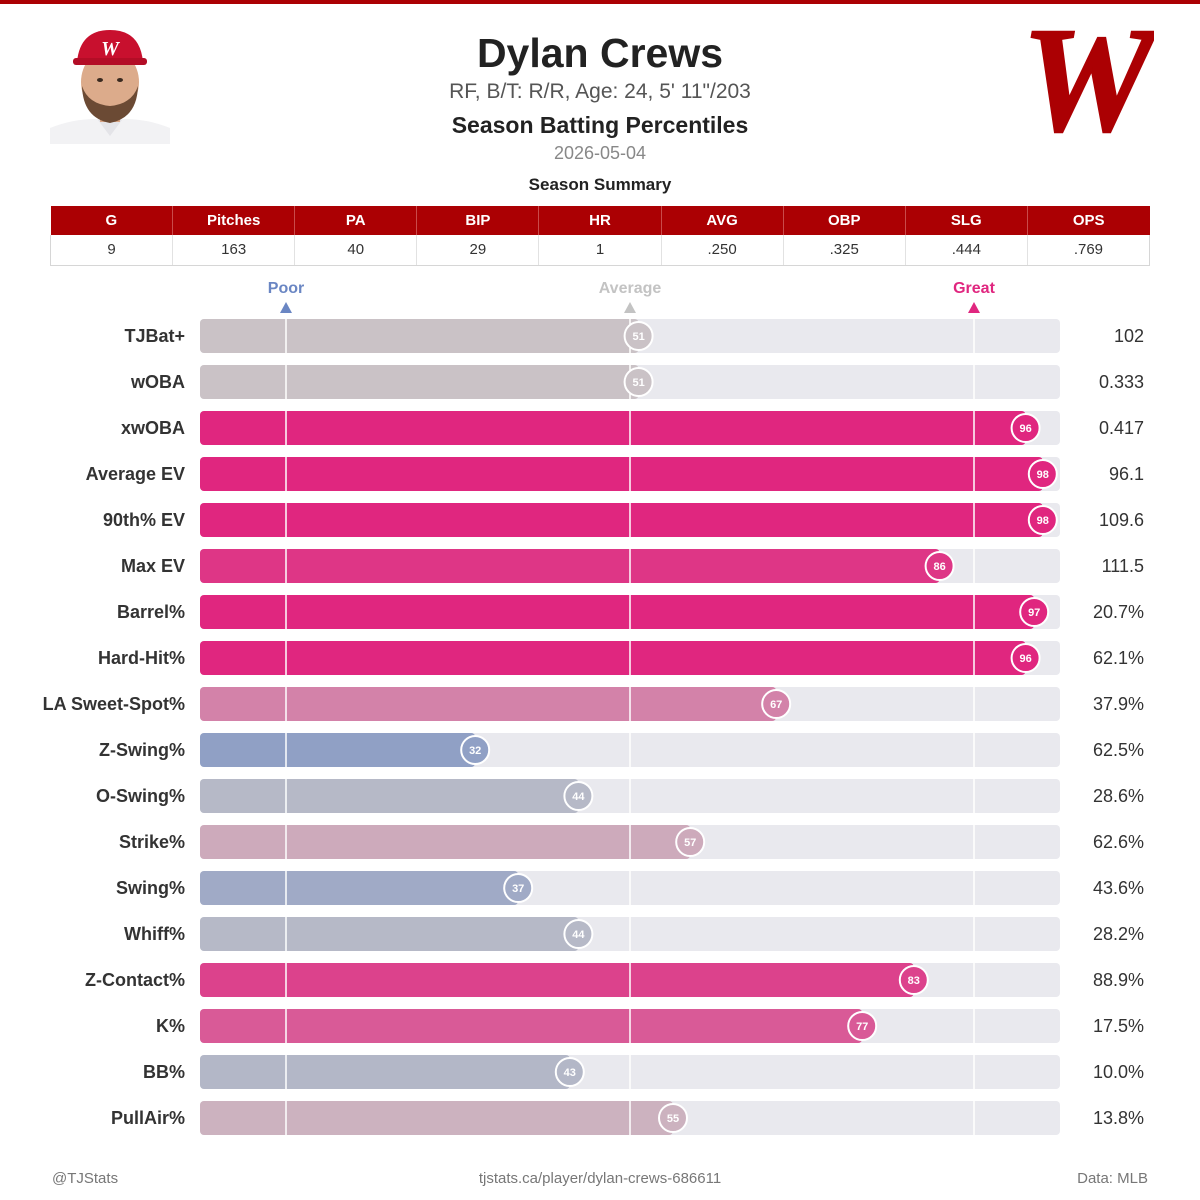 The width and height of the screenshot is (1200, 1200). Describe the element at coordinates (578, 797) in the screenshot. I see `metric-percentile-label-o-swing: 44` at that location.